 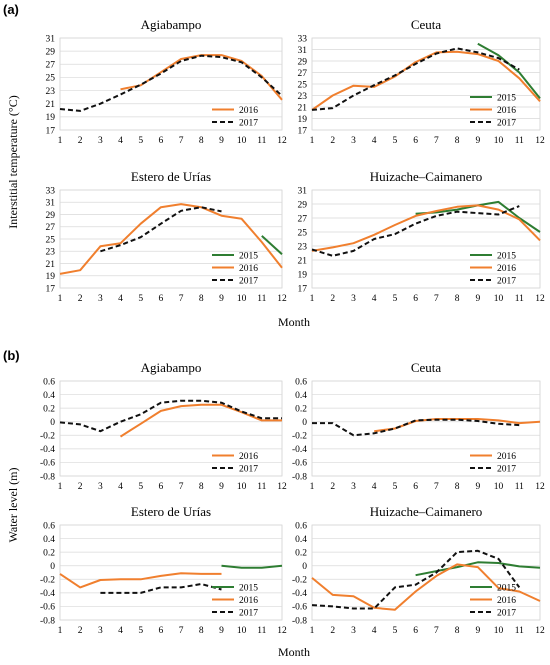 I want to click on y-tick-label: 23, so click(x=51, y=253).